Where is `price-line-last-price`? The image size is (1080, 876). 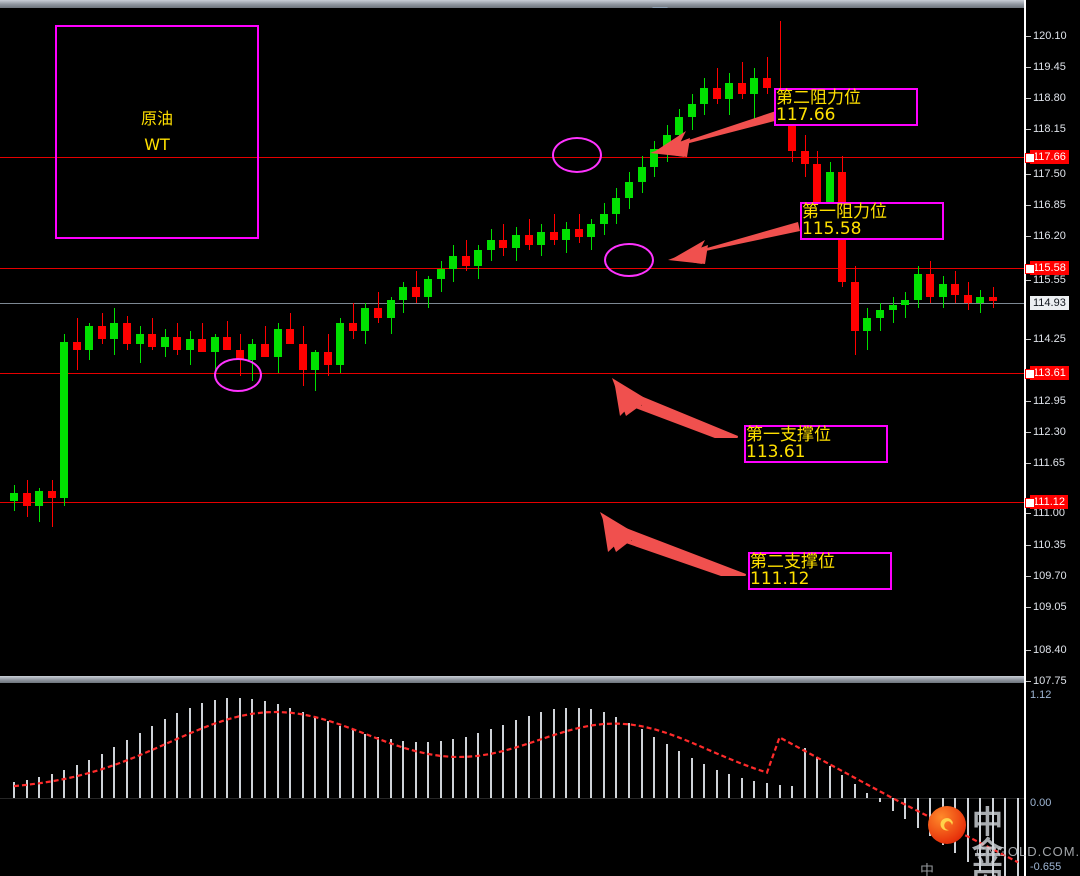 price-line-last-price is located at coordinates (512, 303).